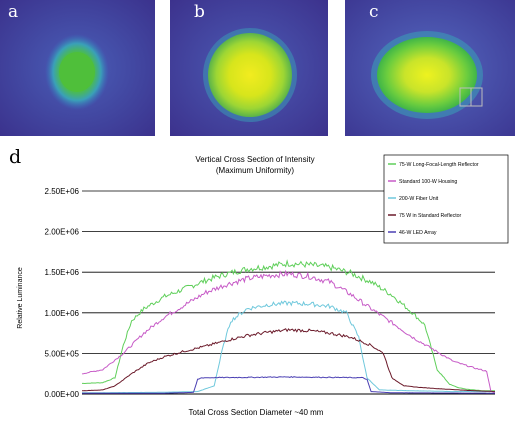 This screenshot has height=439, width=515. Describe the element at coordinates (62, 232) in the screenshot. I see `y-tick-label: 2.00E+06` at that location.